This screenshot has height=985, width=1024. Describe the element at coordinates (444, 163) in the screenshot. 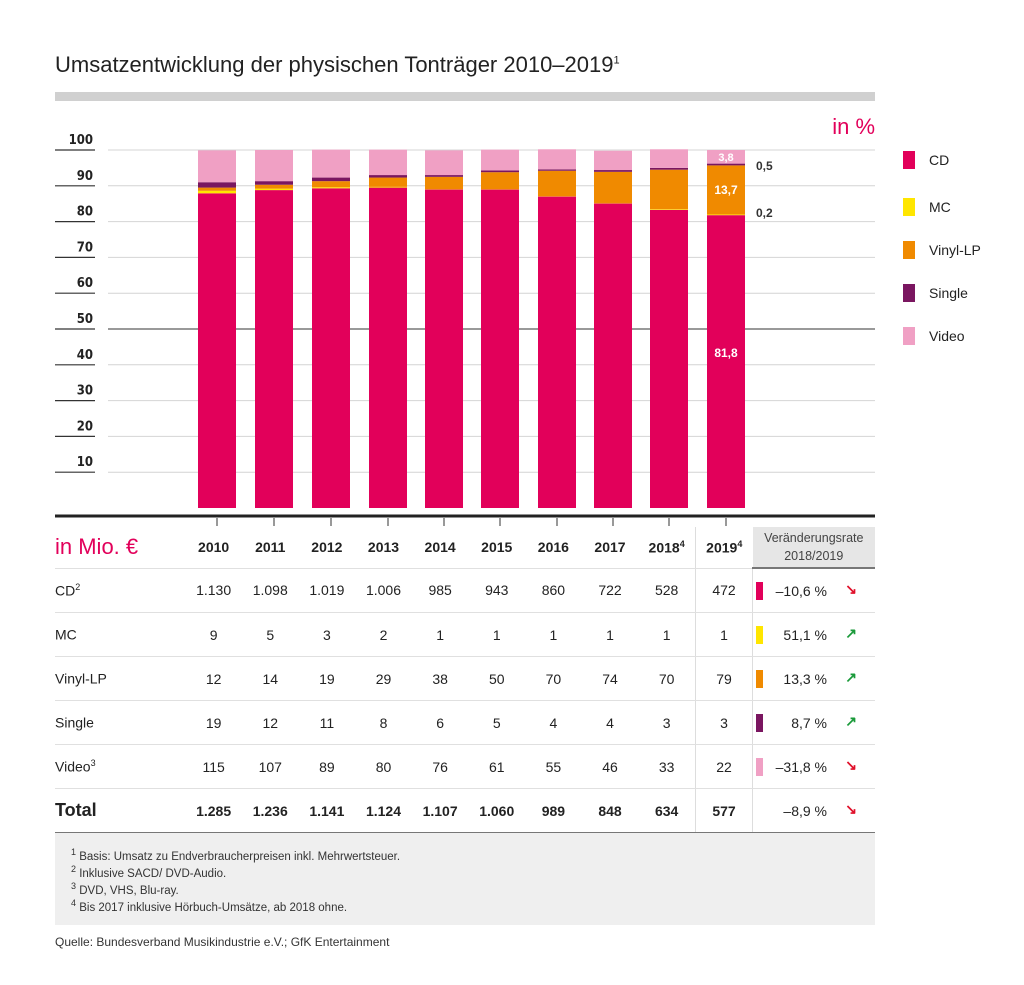

I see `bar-segment-video-2014` at that location.